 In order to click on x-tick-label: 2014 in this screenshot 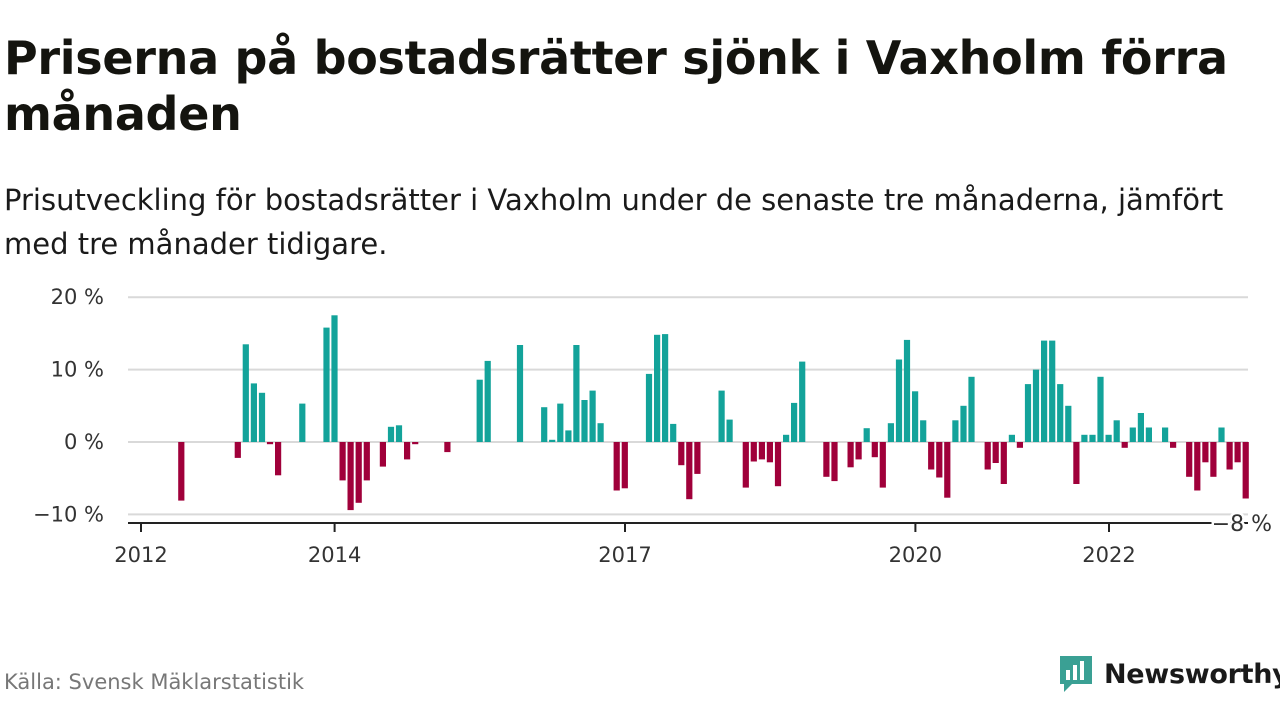, I will do `click(334, 555)`.